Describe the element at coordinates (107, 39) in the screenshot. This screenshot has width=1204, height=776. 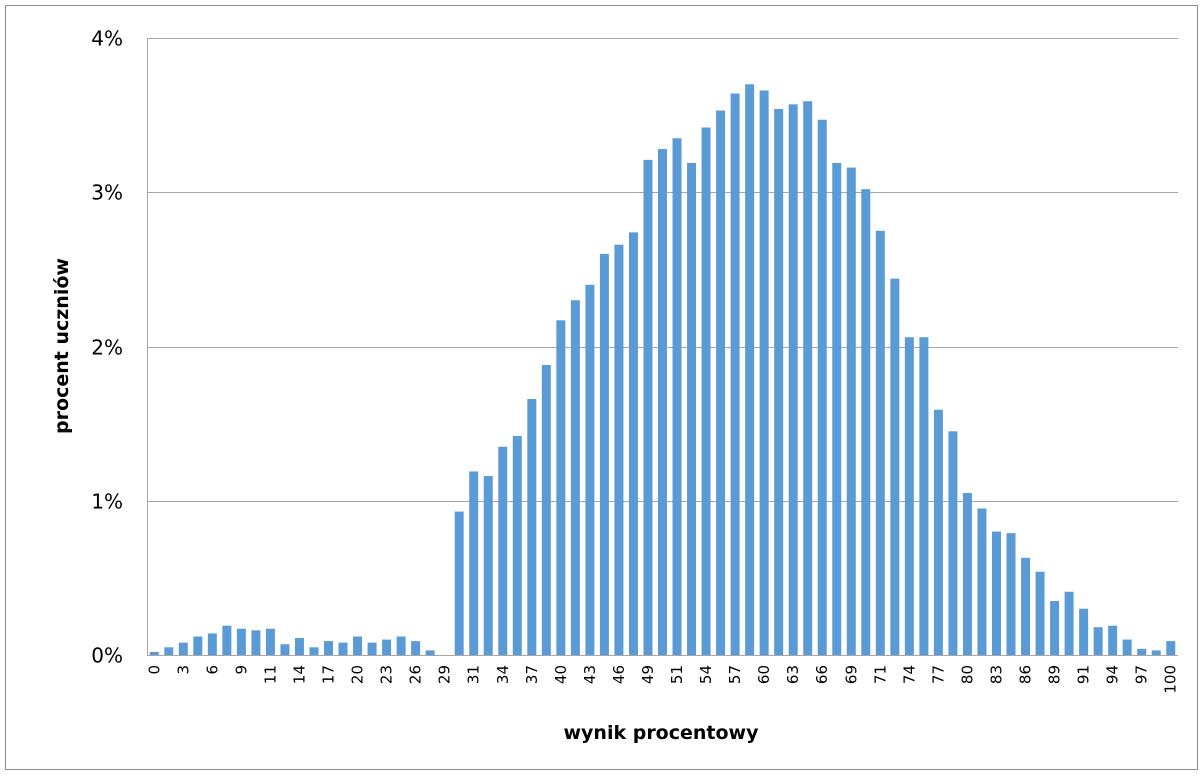
I see `y-tick-label: 4%` at that location.